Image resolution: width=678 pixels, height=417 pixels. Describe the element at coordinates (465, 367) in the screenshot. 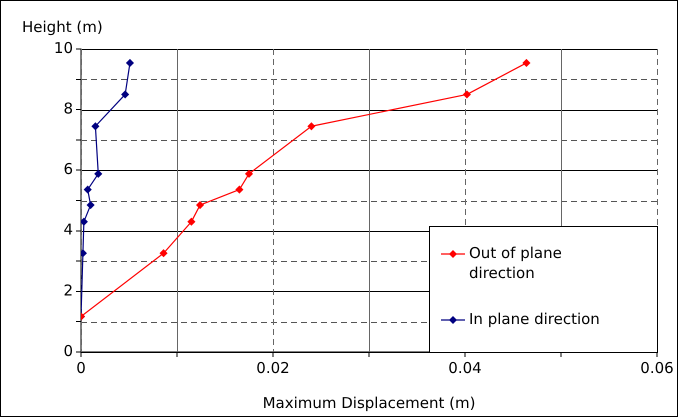

I see `x-tick-label: 0.04` at that location.